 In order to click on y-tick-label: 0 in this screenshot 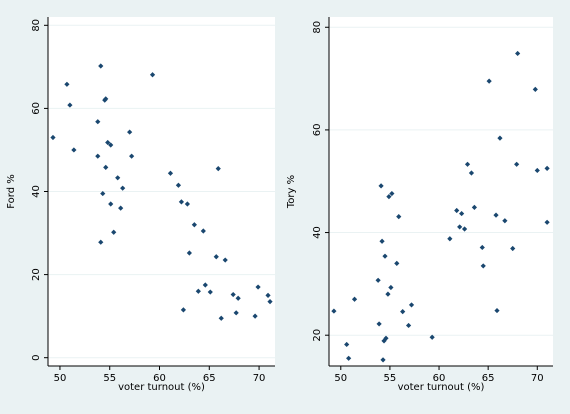, I will do `click(36, 358)`.